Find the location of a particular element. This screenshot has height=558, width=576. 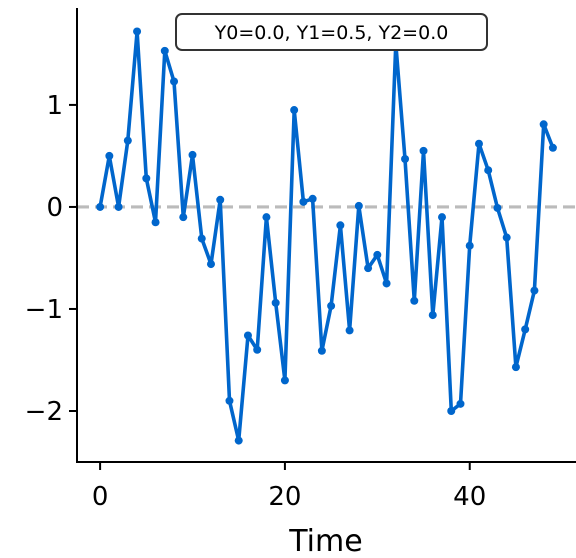

y-tick-label: 0 is located at coordinates (54, 208).